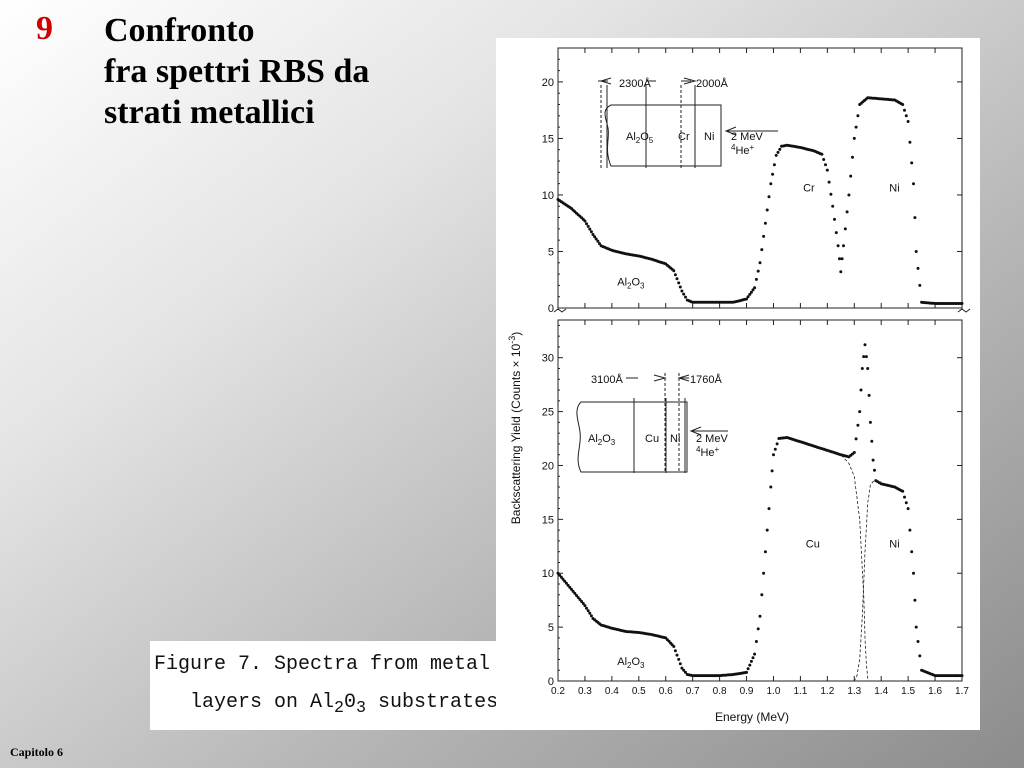 This screenshot has width=1024, height=768. Describe the element at coordinates (344, 704) in the screenshot. I see `caption-line-2: layers on Al203 substrates` at that location.